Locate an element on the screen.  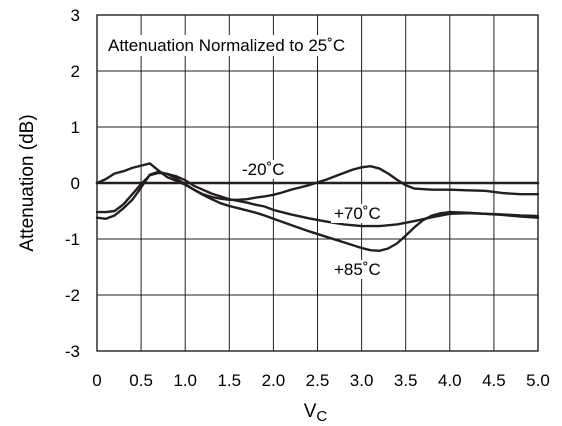
x-axis-label-main: V is located at coordinates (310, 411).